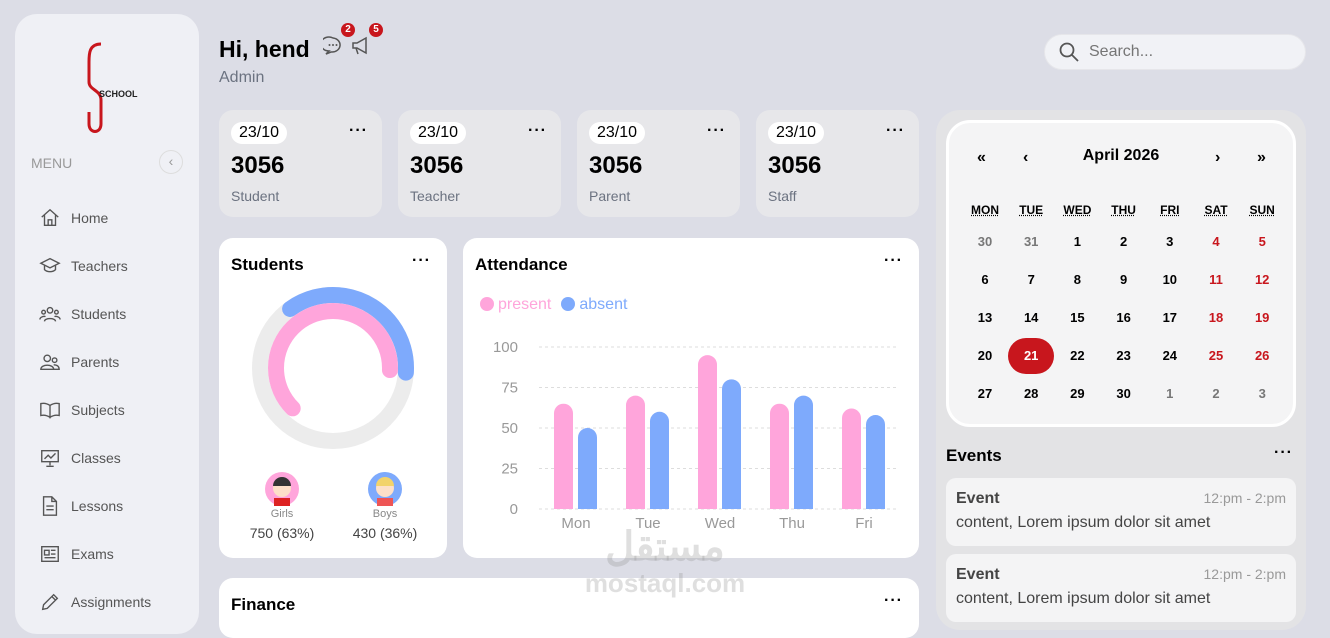  Describe the element at coordinates (731, 444) in the screenshot. I see `bar-absent-wed` at that location.